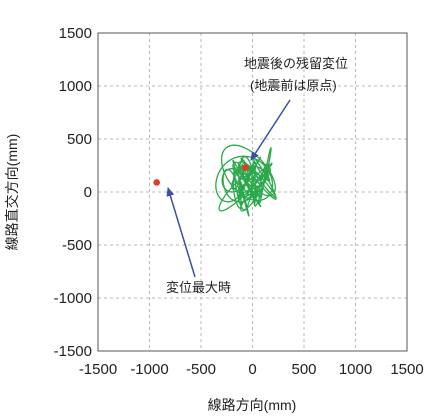 Image resolution: width=432 pixels, height=416 pixels. I want to click on y-tick-label: -1500, so click(73, 351).